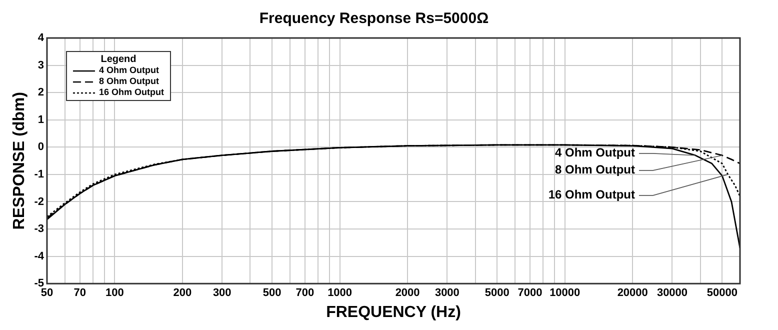  Describe the element at coordinates (131, 92) in the screenshot. I see `legend-label: 16 Ohm Output` at that location.